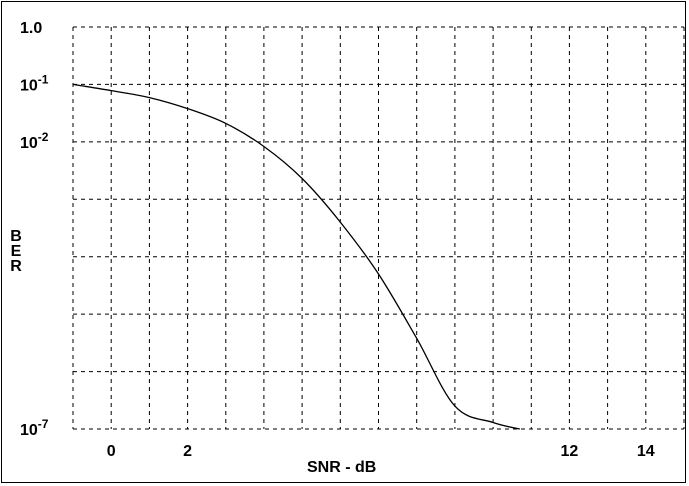 This screenshot has width=689, height=486. I want to click on x-tick-label: 12, so click(570, 451).